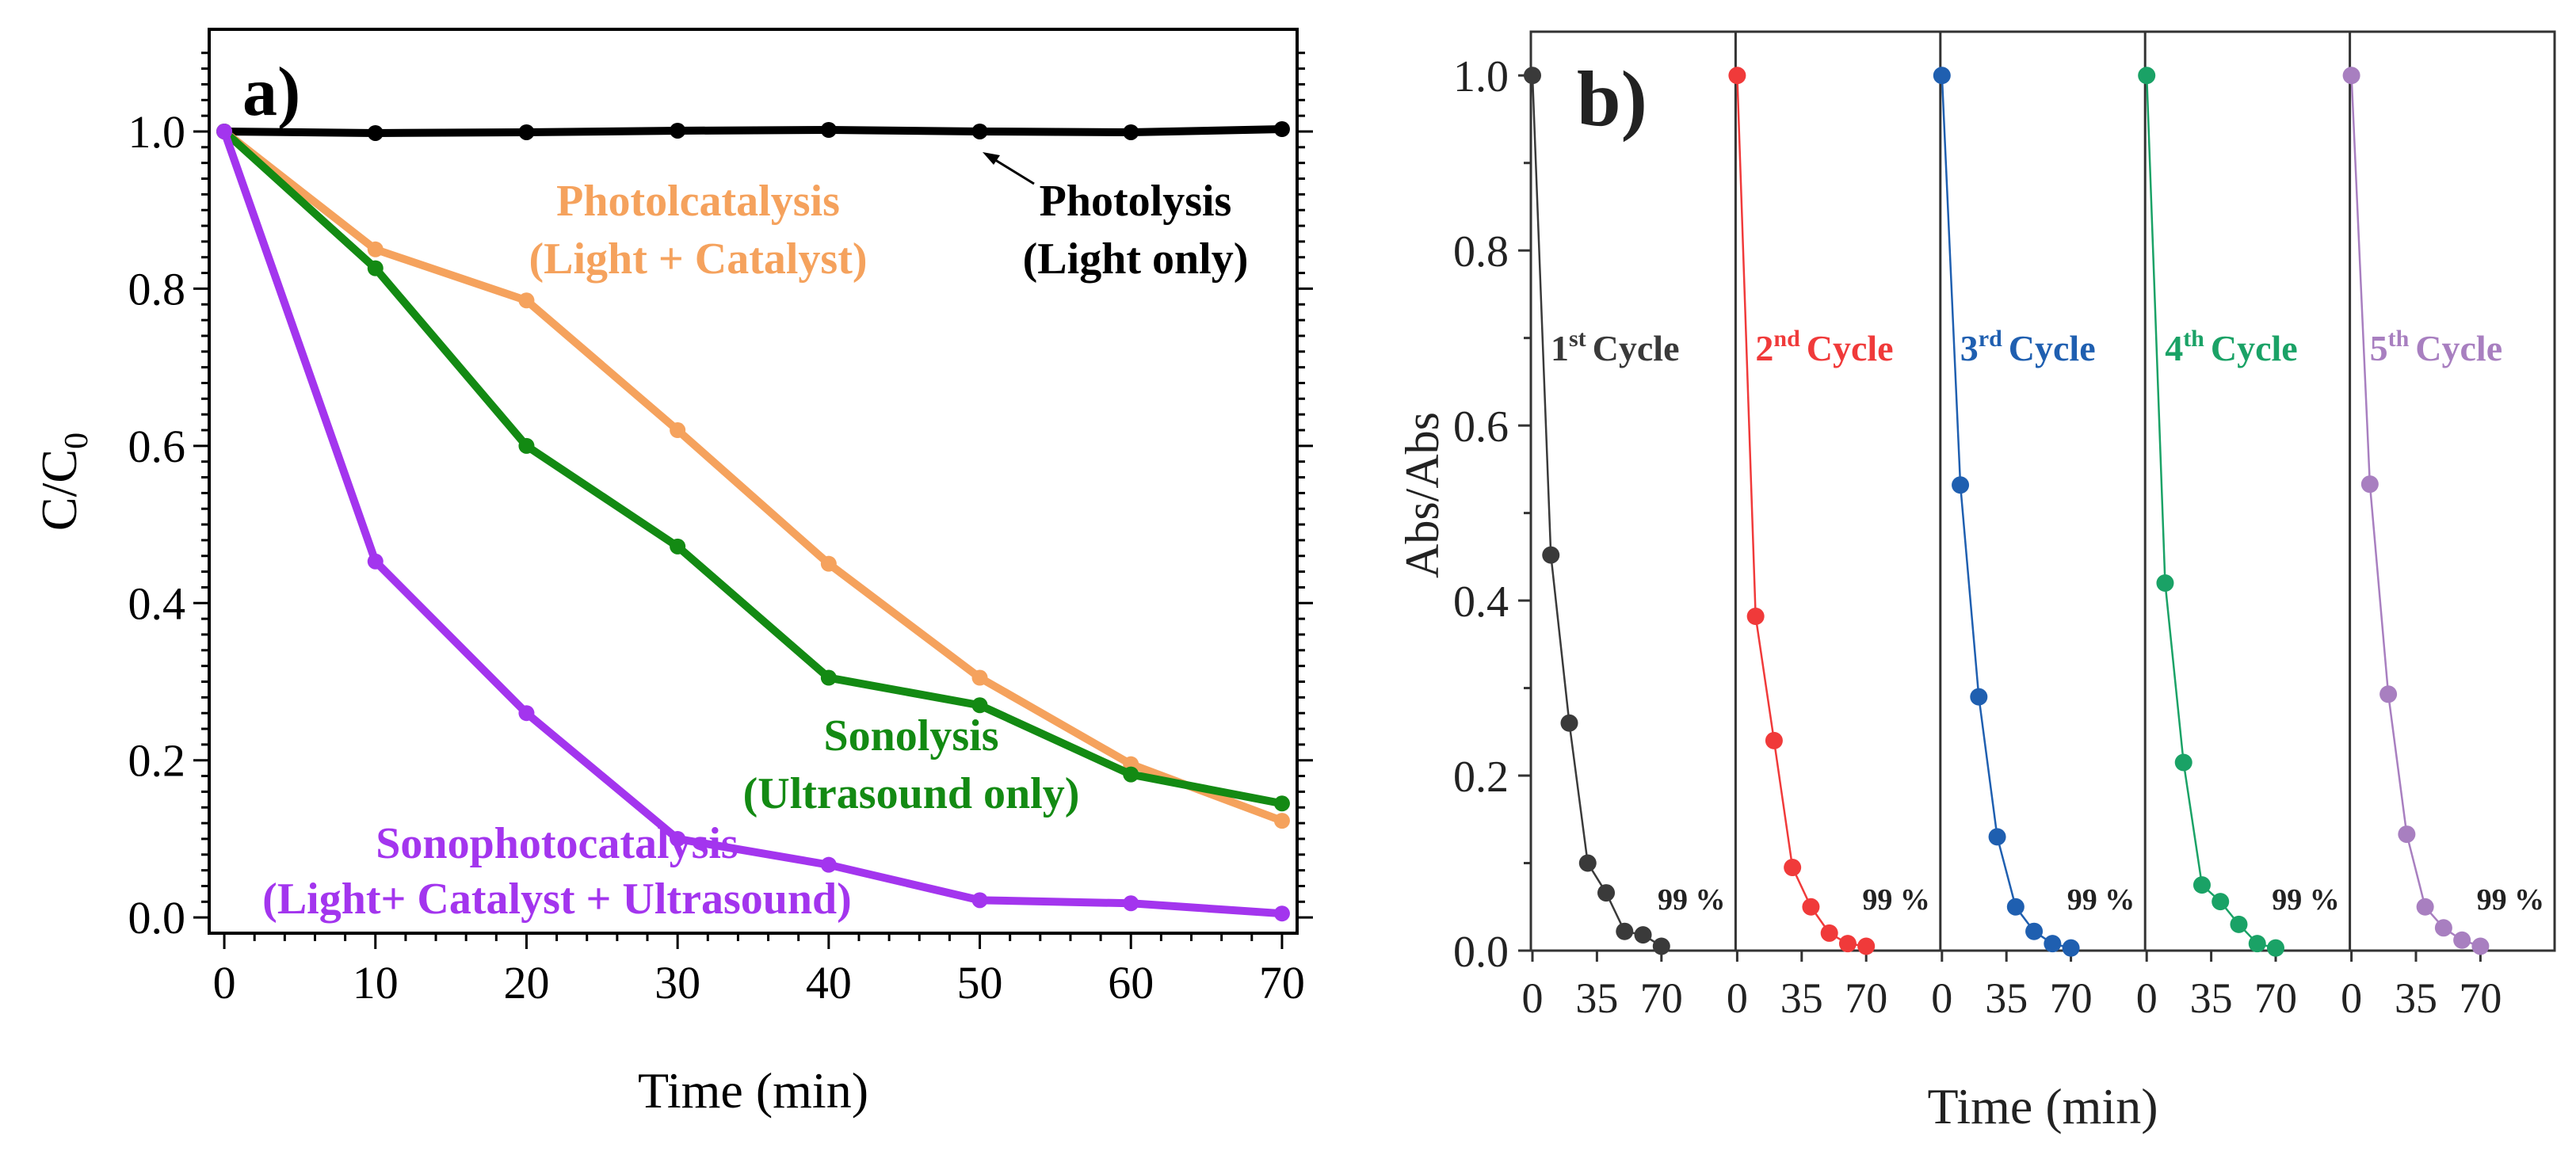 The width and height of the screenshot is (2576, 1155). I want to click on y-tick-label: 0.0, so click(157, 917).